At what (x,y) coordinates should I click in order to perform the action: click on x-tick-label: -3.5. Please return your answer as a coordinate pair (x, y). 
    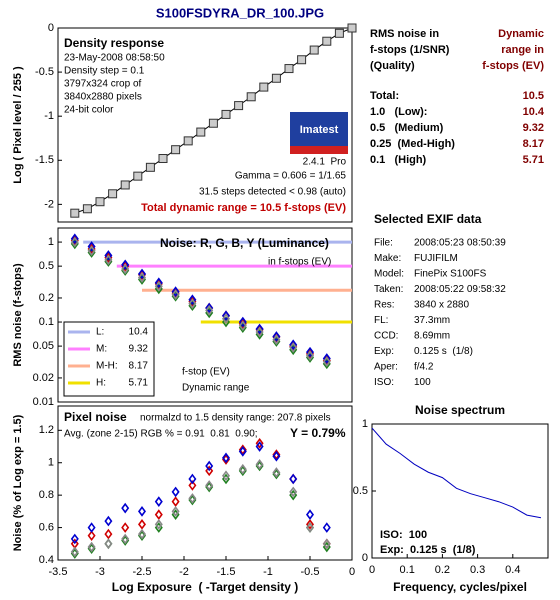
    Looking at the image, I should click on (58, 572).